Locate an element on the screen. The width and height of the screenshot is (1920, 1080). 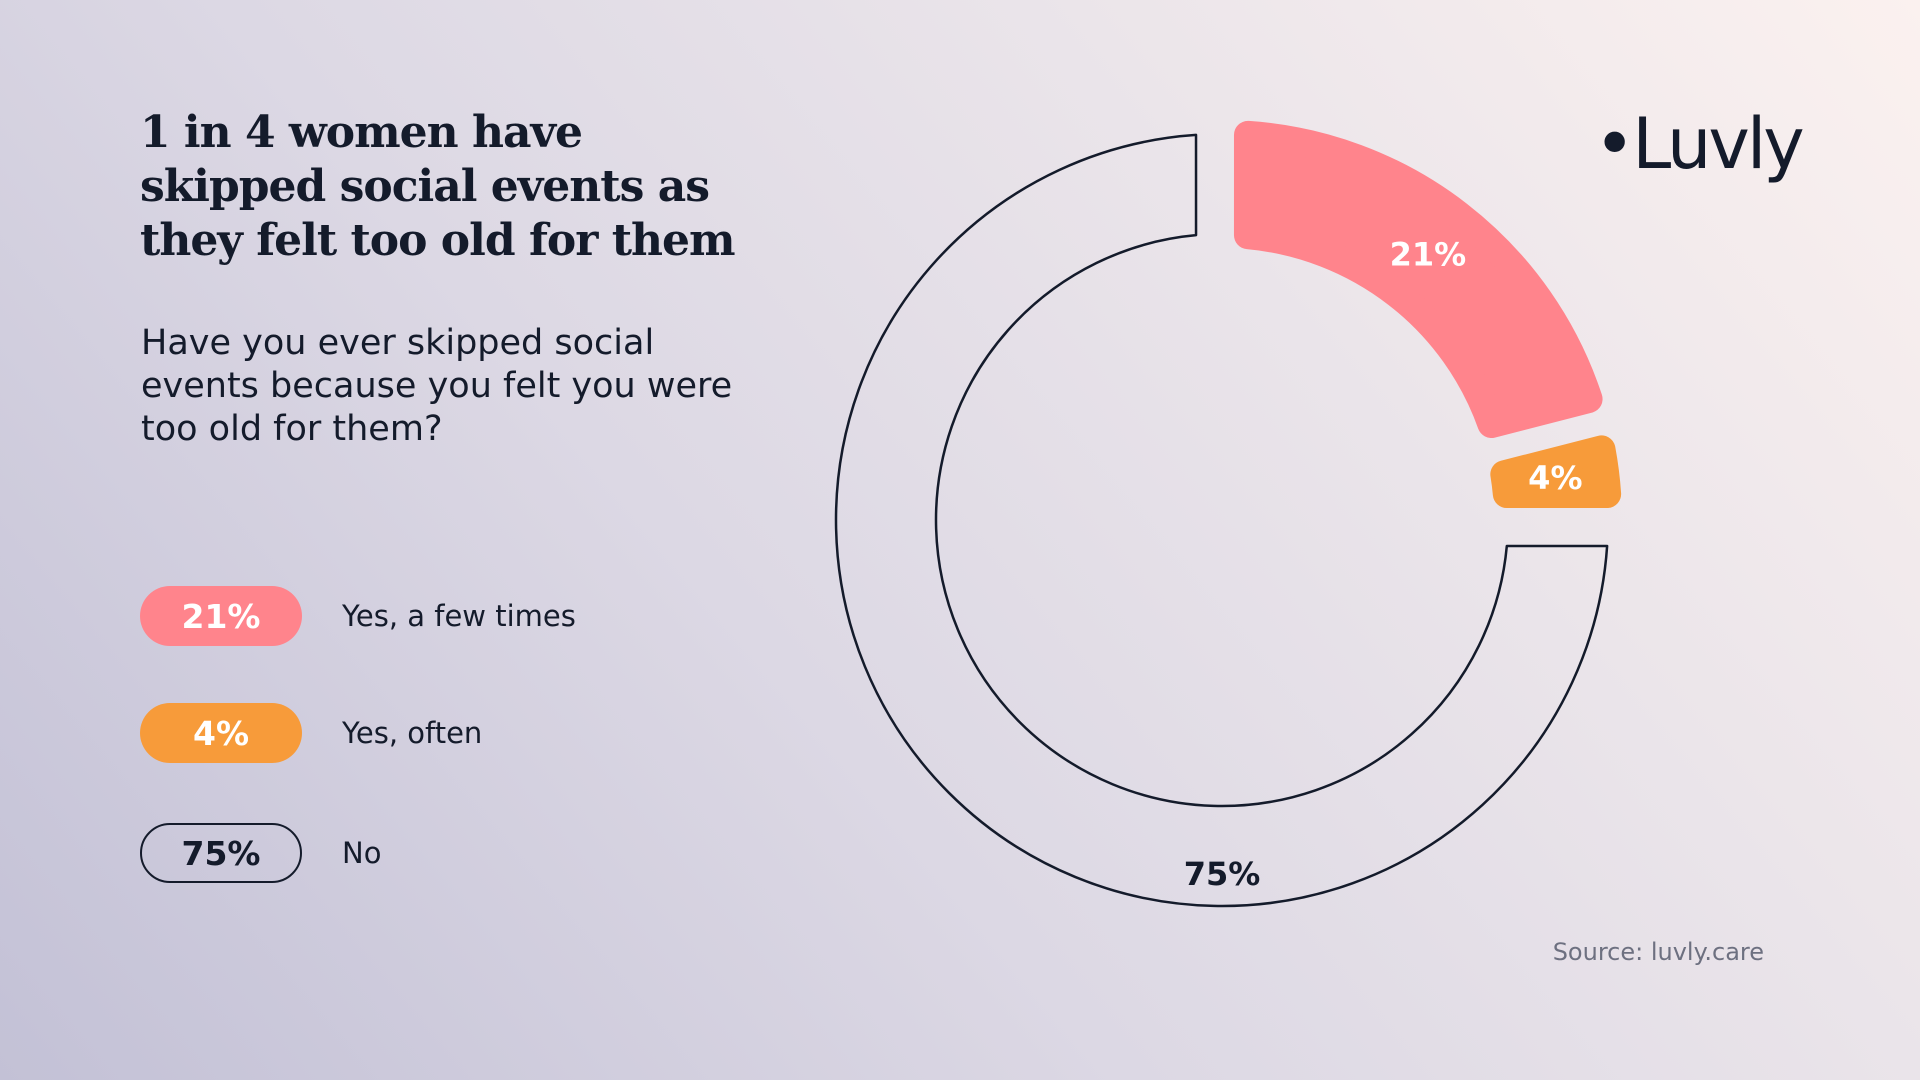
legend-item-yes-few-times: 21% Yes, a few times is located at coordinates (400, 616).